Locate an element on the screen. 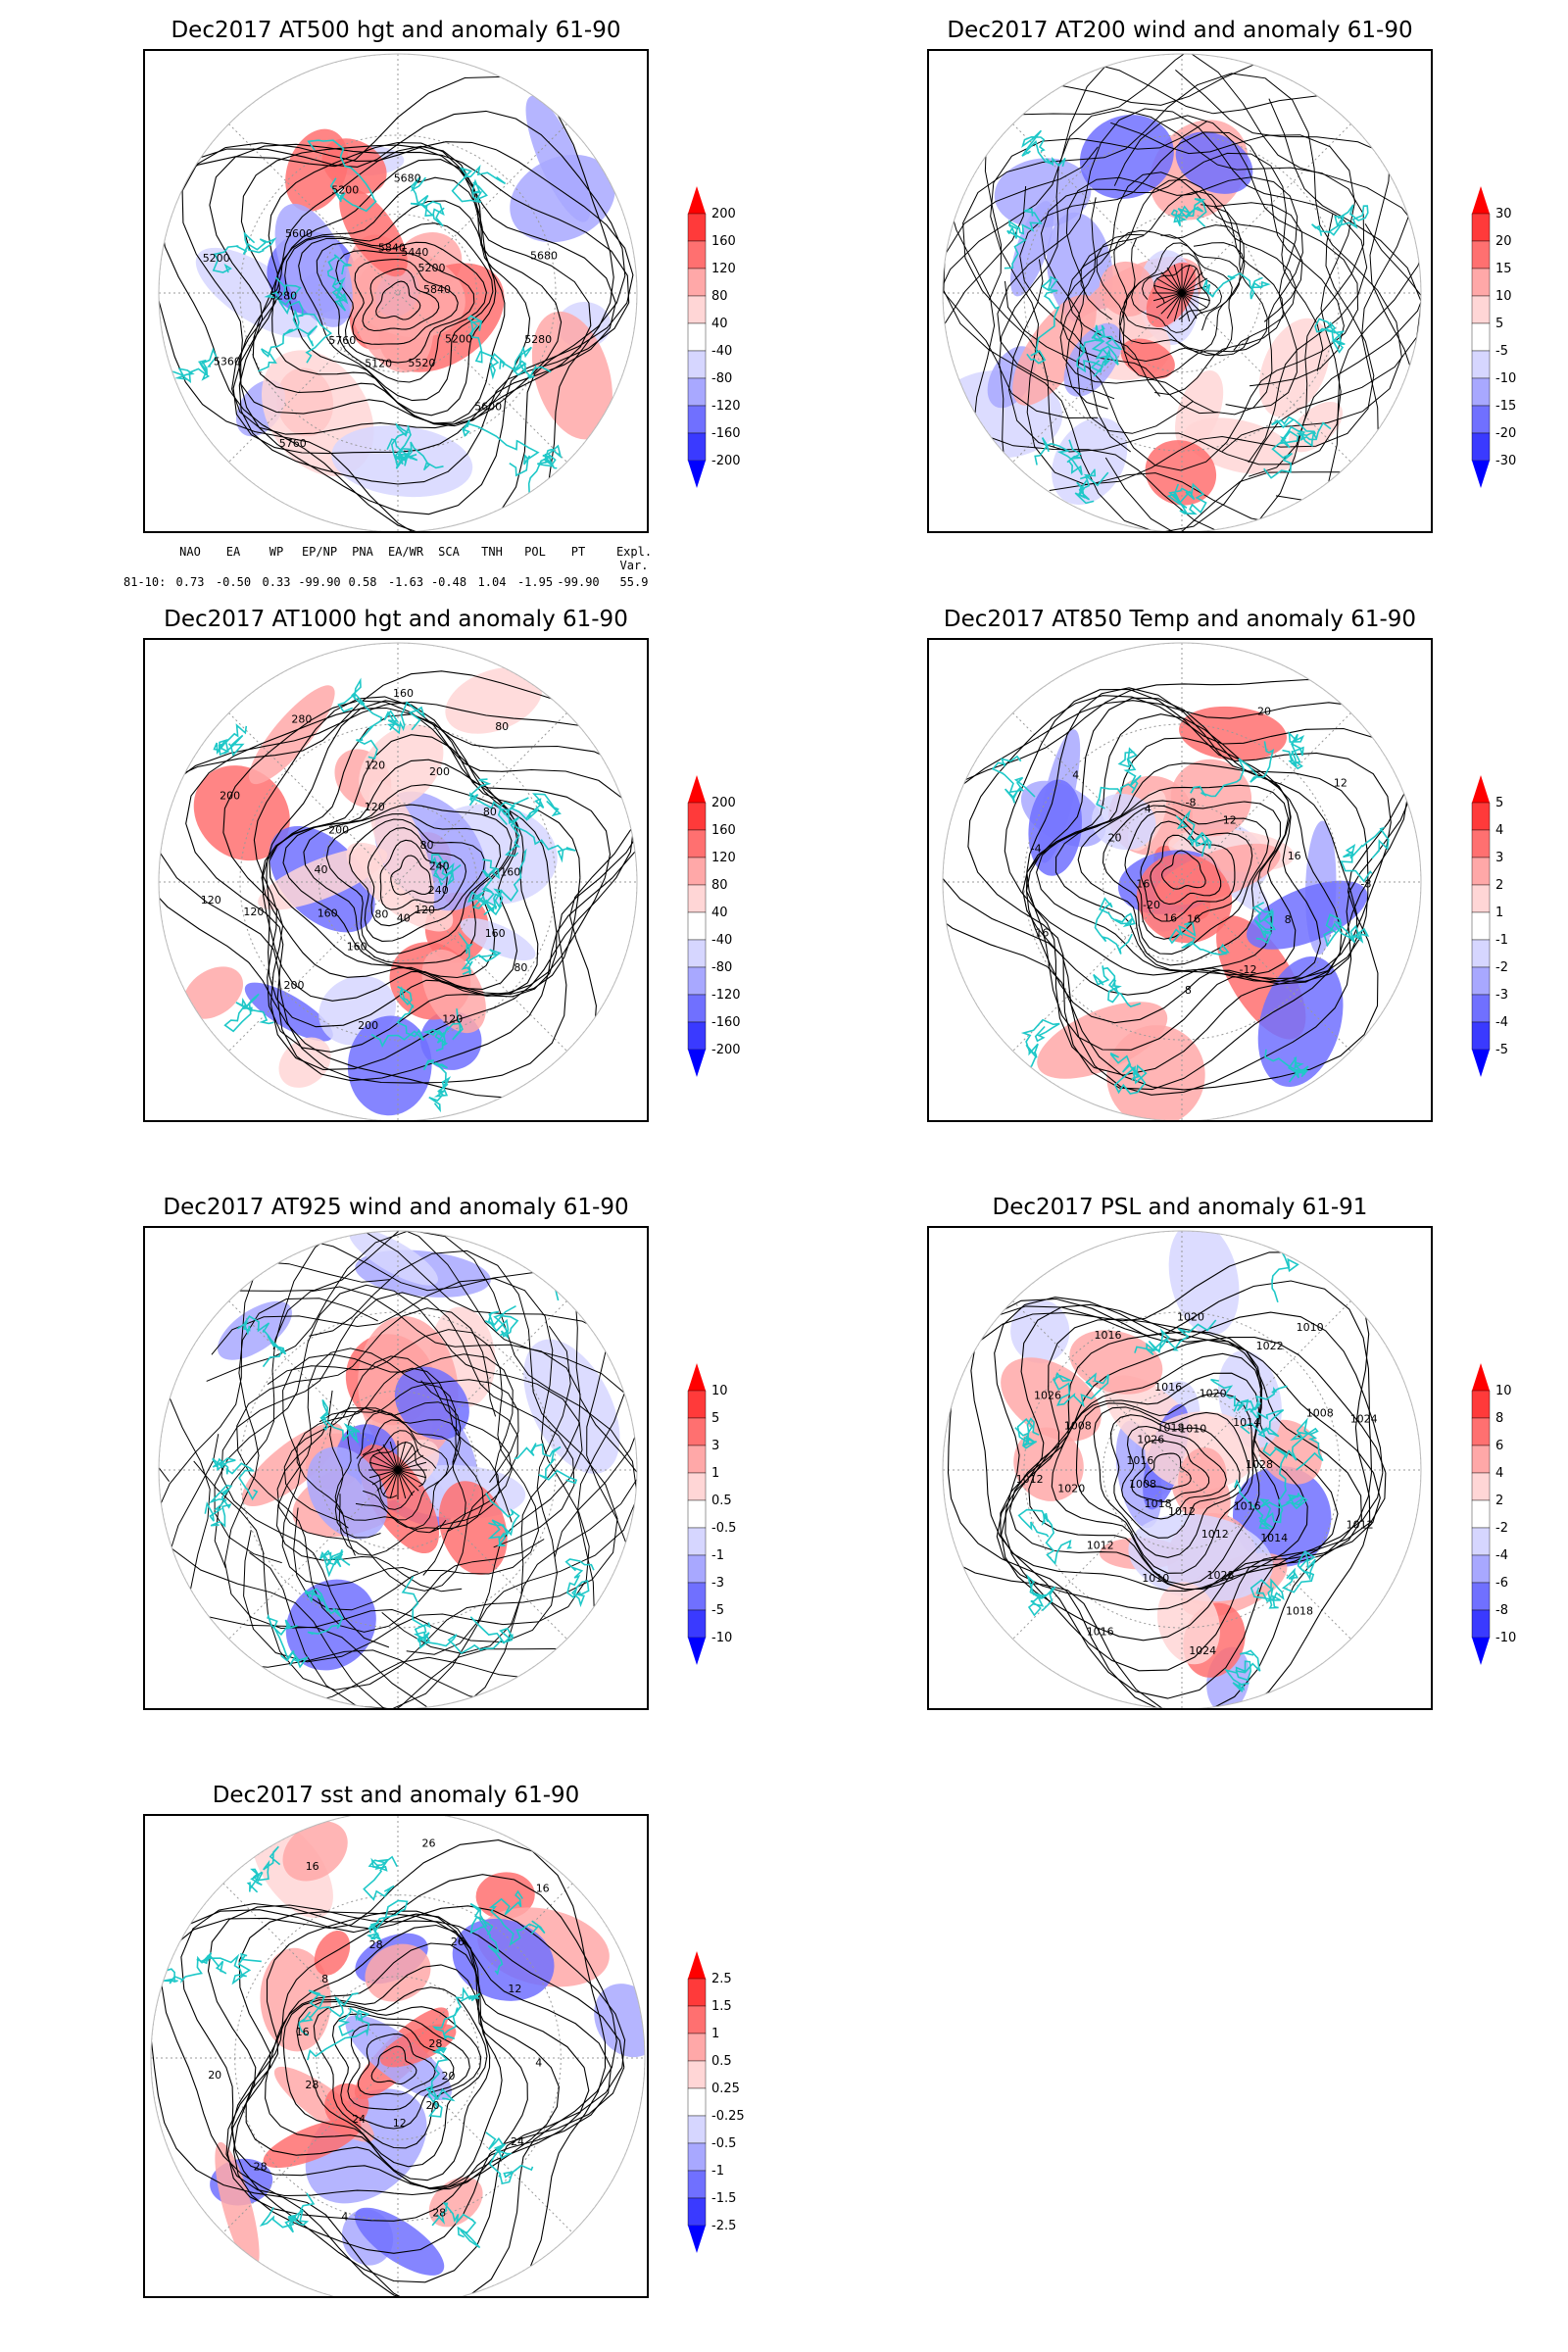 Image resolution: width=1568 pixels, height=2352 pixels. colorbar-tick-label: 2.5 is located at coordinates (721, 1979).